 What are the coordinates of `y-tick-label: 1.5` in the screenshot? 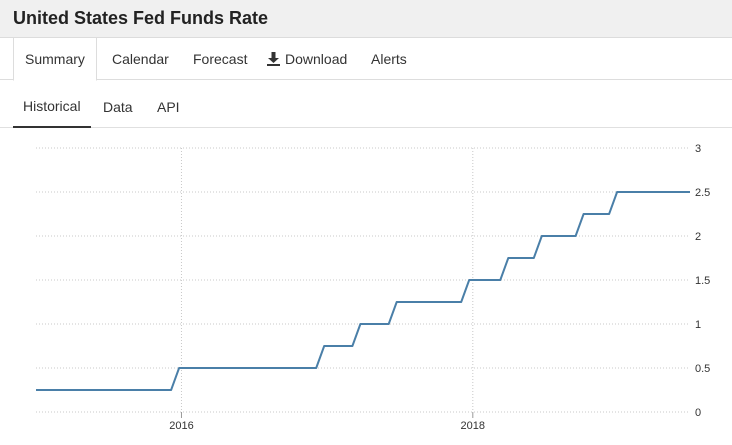 It's located at (702, 281).